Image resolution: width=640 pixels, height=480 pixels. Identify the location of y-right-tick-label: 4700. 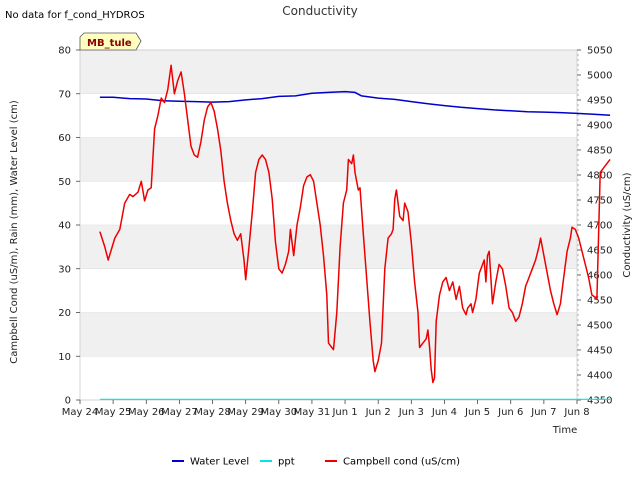
(599, 226).